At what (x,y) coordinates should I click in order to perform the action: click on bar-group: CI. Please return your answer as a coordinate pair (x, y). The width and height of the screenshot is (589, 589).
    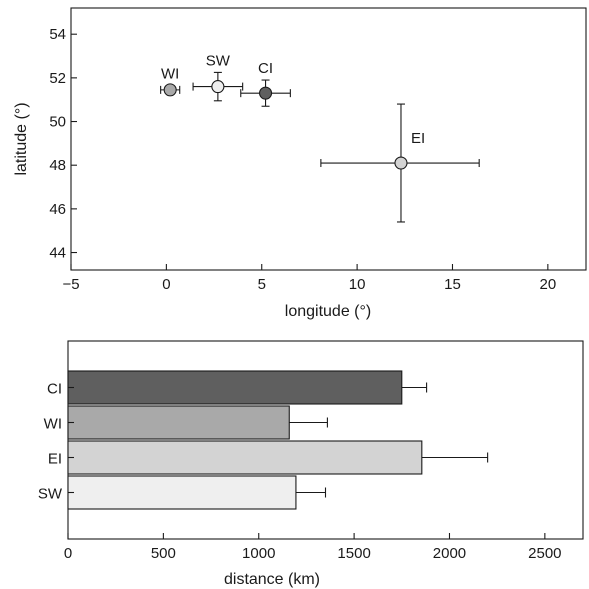
    Looking at the image, I should click on (237, 387).